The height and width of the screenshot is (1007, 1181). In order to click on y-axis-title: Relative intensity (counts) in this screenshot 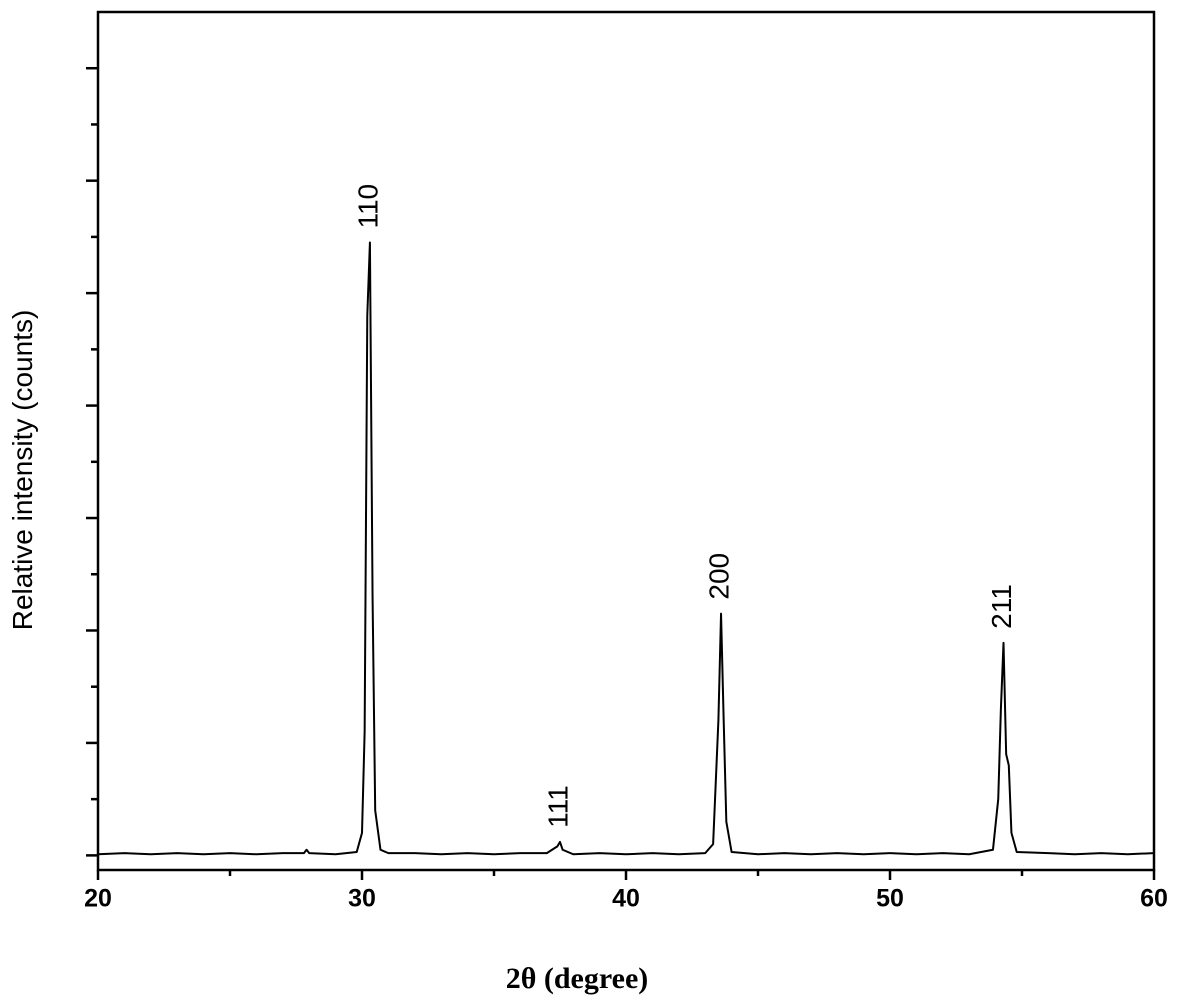, I will do `click(22, 470)`.